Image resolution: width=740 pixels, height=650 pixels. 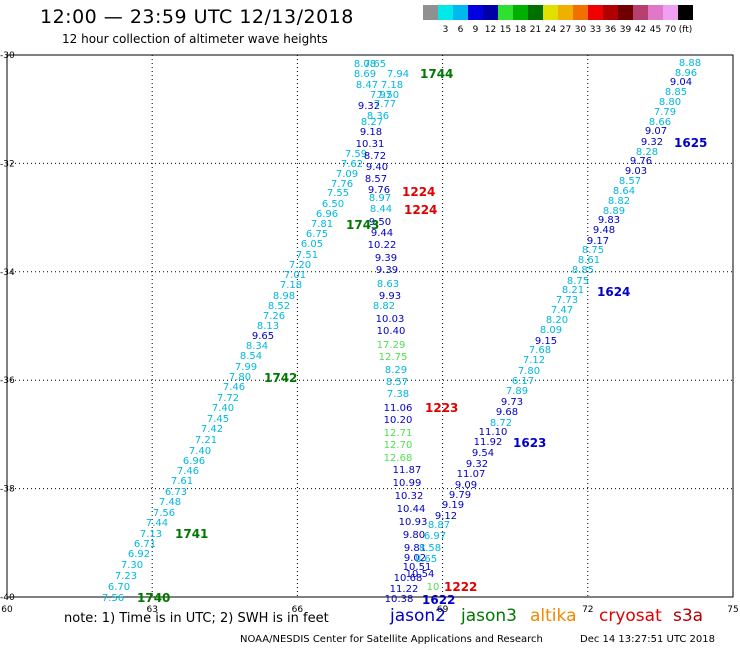 I want to click on legend-value: 12, so click(x=490, y=30).